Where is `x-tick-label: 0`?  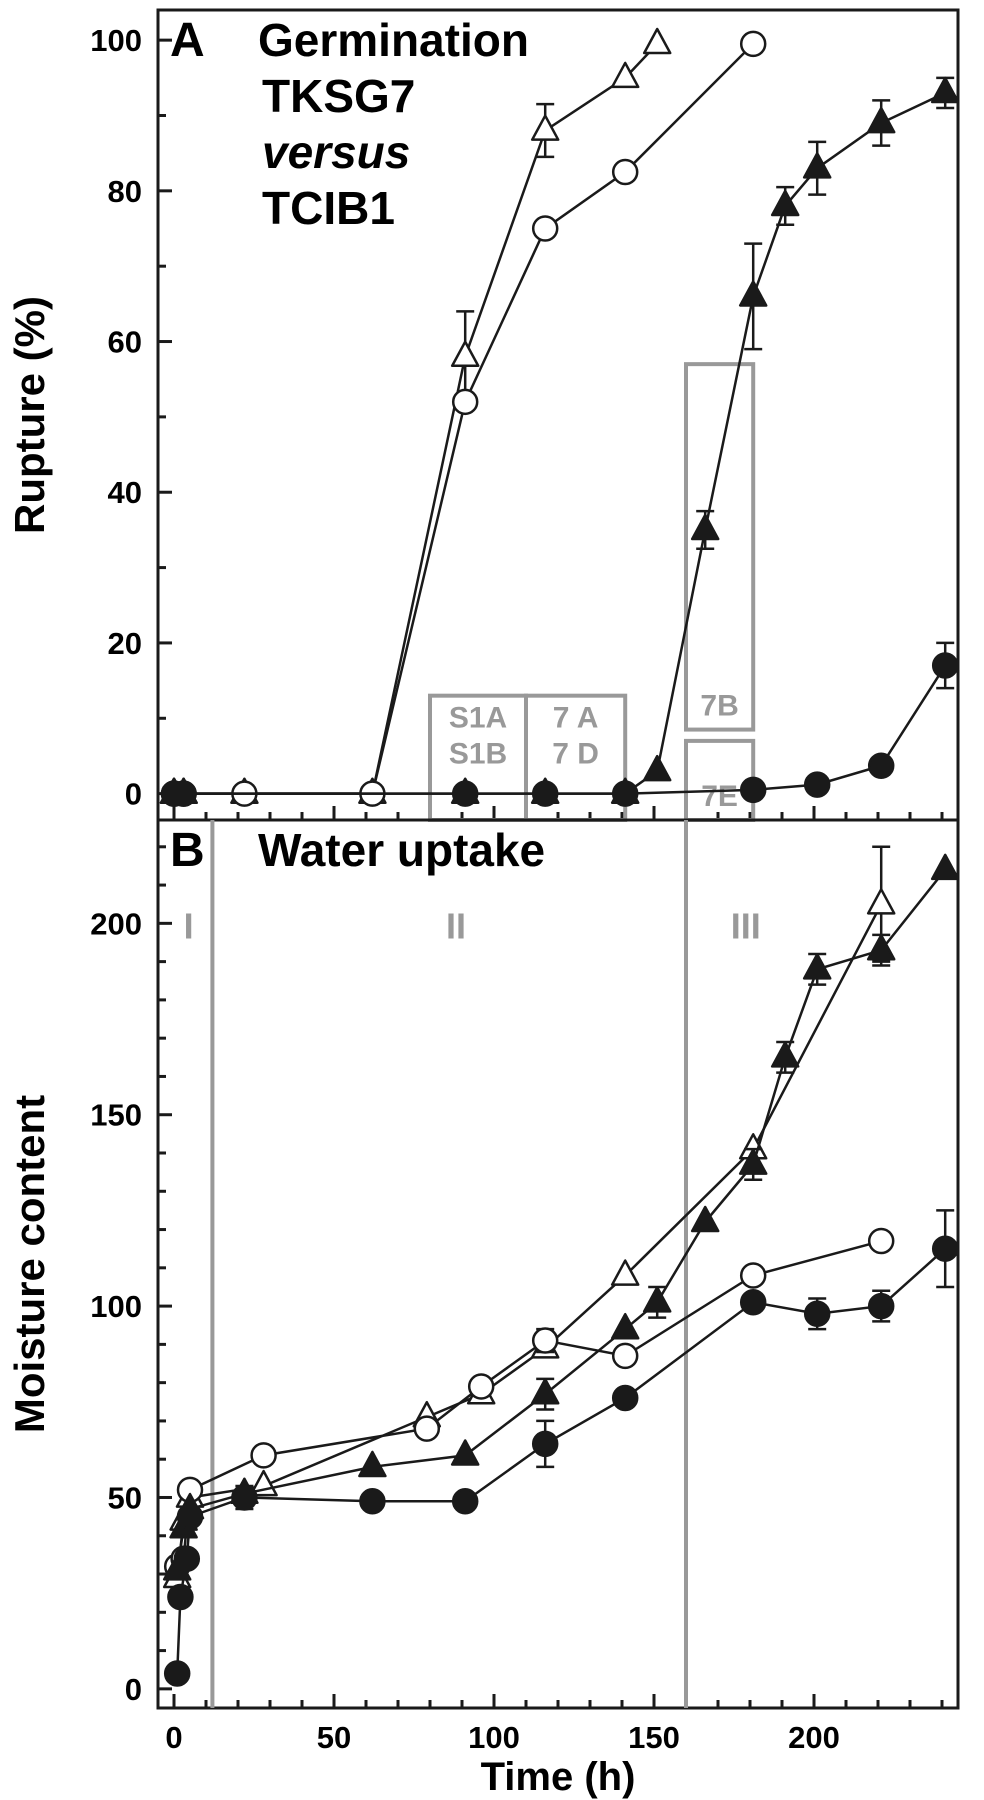
x-tick-label: 0 is located at coordinates (173, 1737).